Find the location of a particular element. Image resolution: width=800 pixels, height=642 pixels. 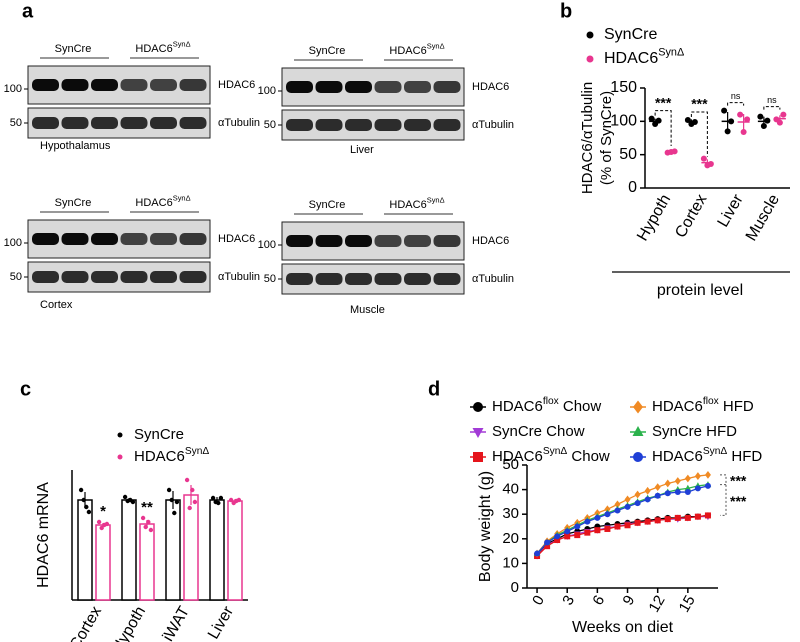

label: HDAC6SynΔ Chow is located at coordinates (551, 455).